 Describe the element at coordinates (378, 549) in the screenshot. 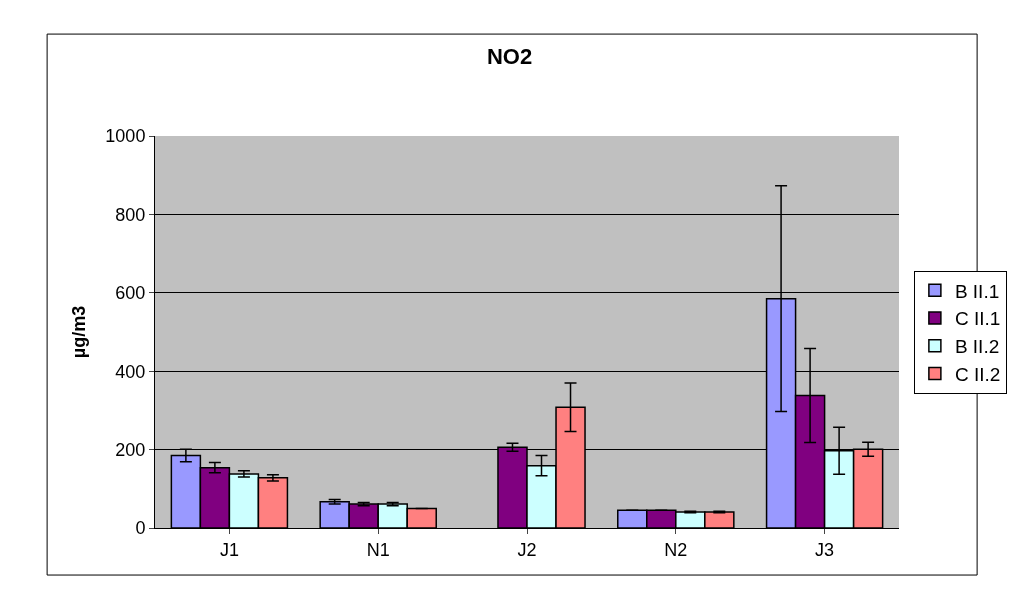

I see `x-tick-label: N1` at that location.